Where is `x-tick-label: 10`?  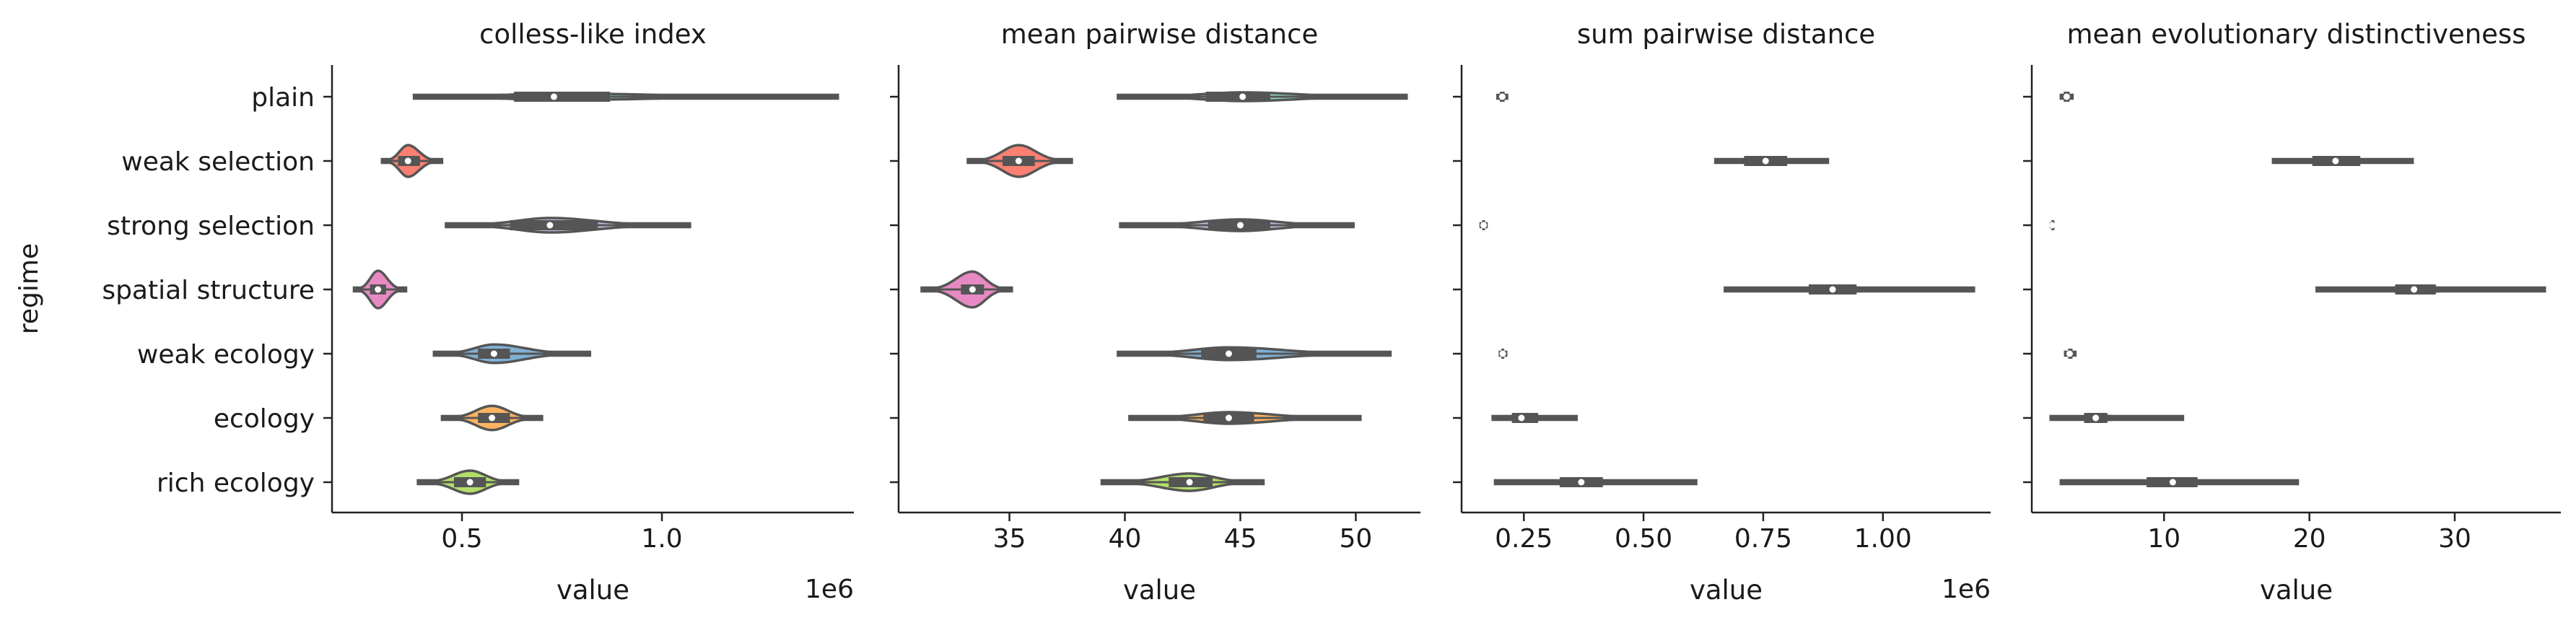
x-tick-label: 10 is located at coordinates (2163, 539).